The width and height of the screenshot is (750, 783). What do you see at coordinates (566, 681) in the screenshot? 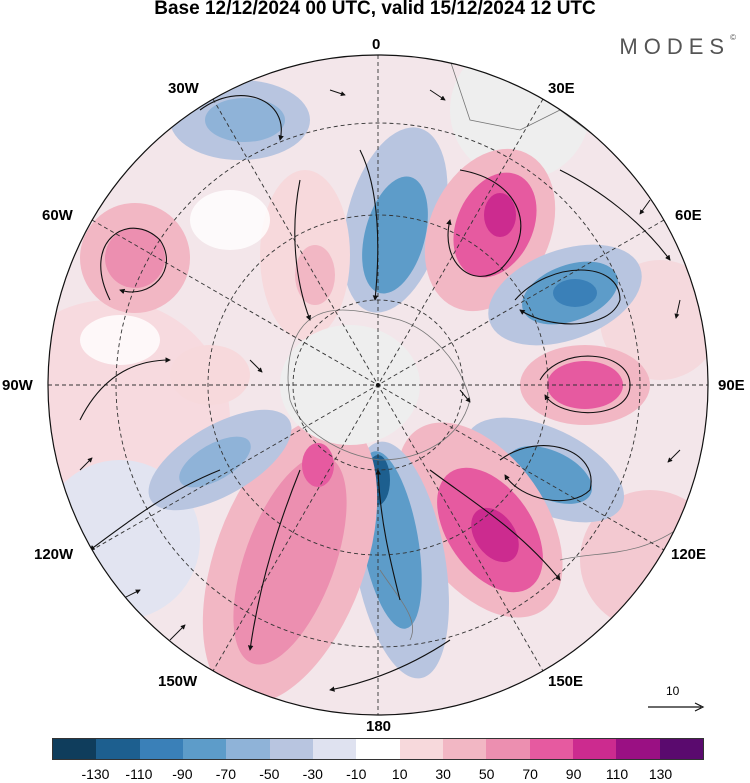
I see `lon-label-150e: 150E` at bounding box center [566, 681].